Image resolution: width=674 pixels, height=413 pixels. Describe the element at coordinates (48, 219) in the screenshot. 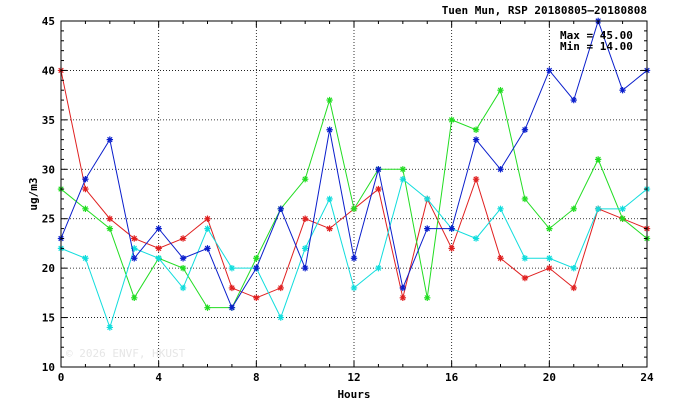

I see `y-tick-label: 25` at that location.